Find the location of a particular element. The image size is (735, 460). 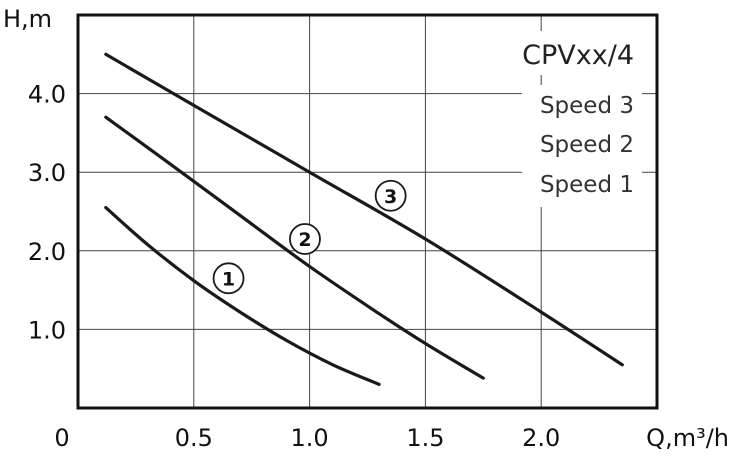

curve-markers: 1 2 3 is located at coordinates (309, 237).